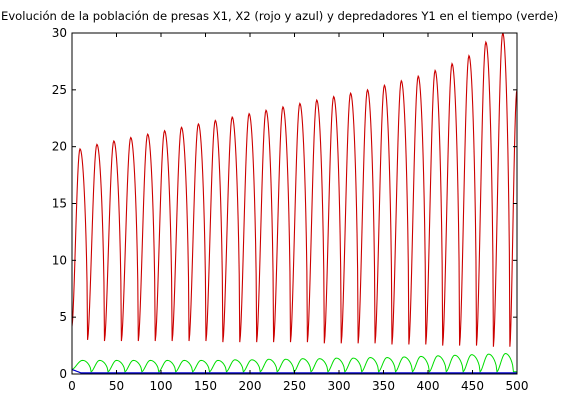 The image size is (561, 420). Describe the element at coordinates (59, 260) in the screenshot. I see `y-tick-label: 10` at that location.